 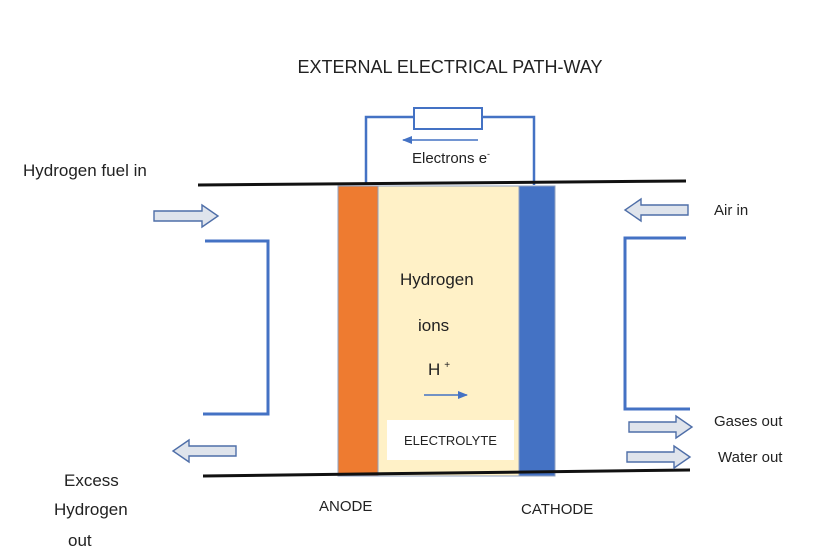 What do you see at coordinates (446, 473) in the screenshot?
I see `bottom-plate-line` at bounding box center [446, 473].